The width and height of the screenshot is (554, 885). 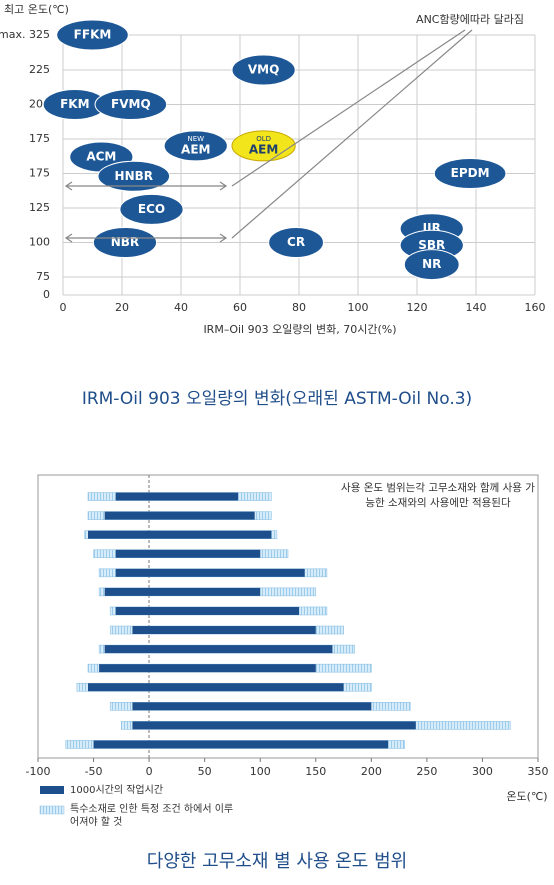 I want to click on x-tick-label: -100, so click(x=38, y=771).